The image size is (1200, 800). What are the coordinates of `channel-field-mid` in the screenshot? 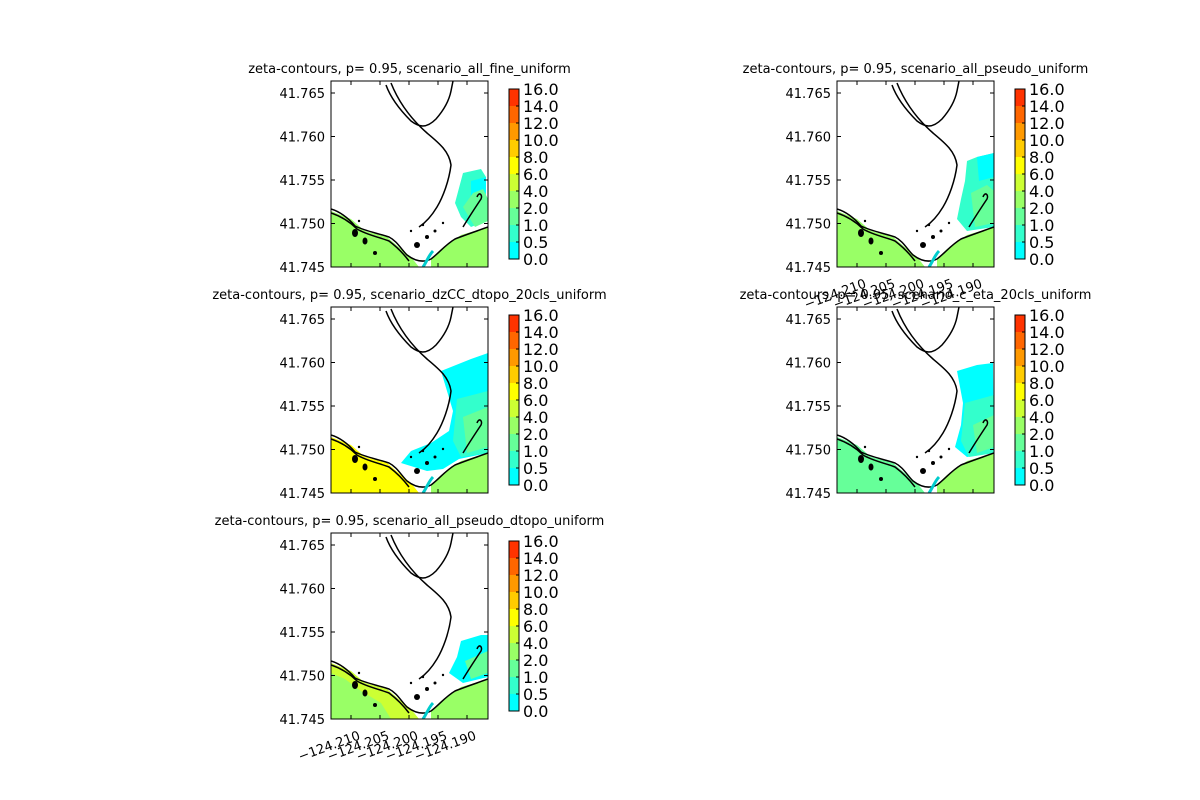 It's located at (476, 665).